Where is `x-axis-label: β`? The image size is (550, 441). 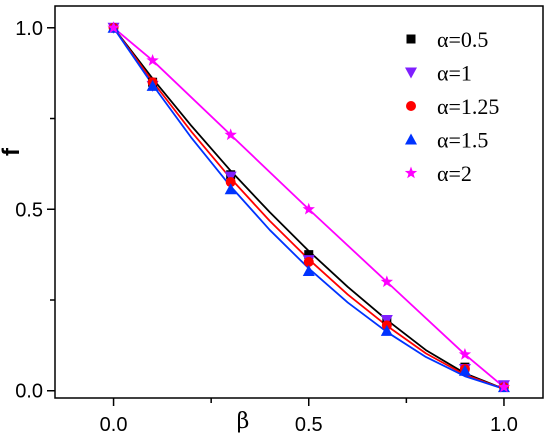 x-axis-label: β is located at coordinates (243, 421).